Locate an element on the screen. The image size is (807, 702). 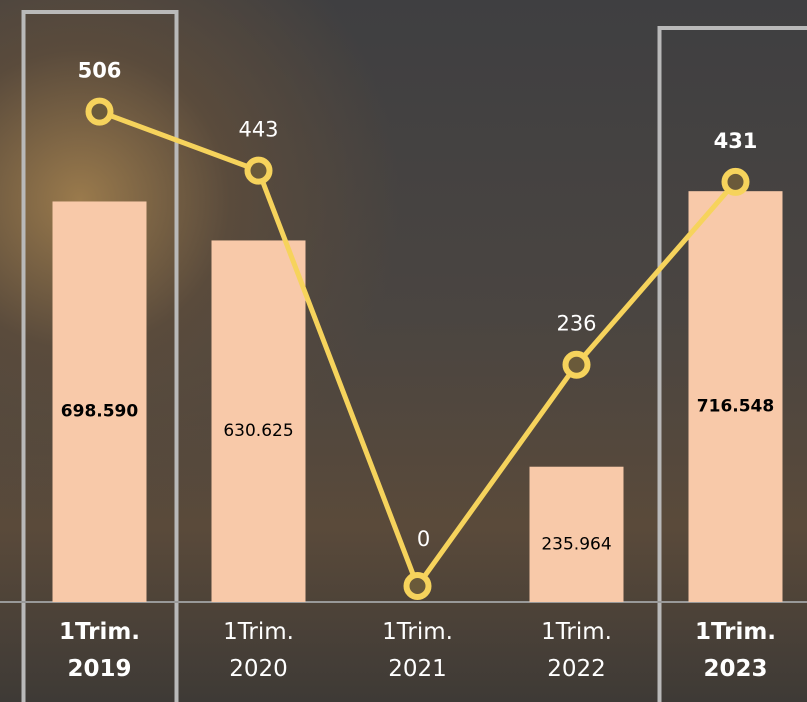
point-label: 431 is located at coordinates (736, 141).